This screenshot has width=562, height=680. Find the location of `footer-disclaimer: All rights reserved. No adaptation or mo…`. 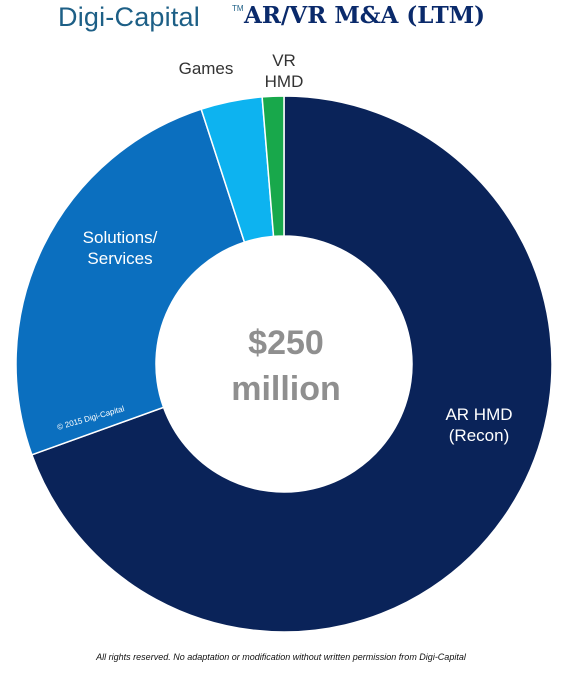

footer-disclaimer: All rights reserved. No adaptation or mo… is located at coordinates (281, 657).